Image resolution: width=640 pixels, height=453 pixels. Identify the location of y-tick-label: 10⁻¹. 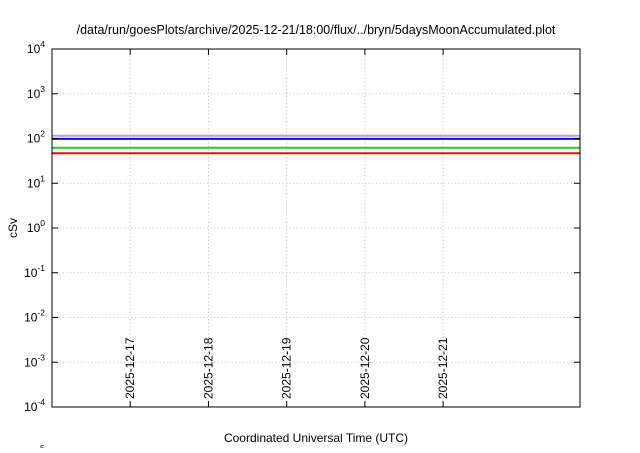
(34, 271).